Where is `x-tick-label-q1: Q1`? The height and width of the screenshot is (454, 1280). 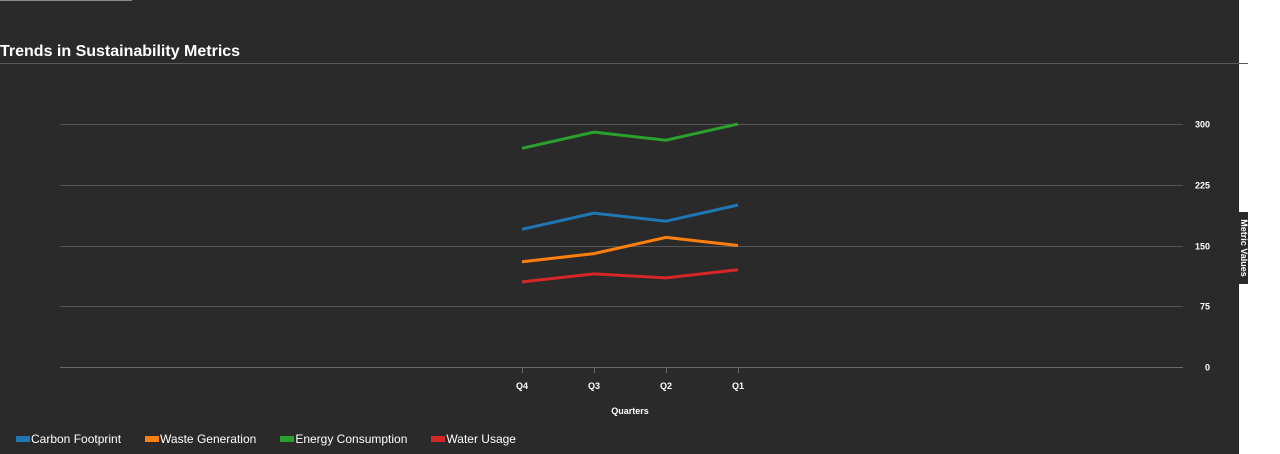
x-tick-label-q1: Q1 is located at coordinates (738, 386).